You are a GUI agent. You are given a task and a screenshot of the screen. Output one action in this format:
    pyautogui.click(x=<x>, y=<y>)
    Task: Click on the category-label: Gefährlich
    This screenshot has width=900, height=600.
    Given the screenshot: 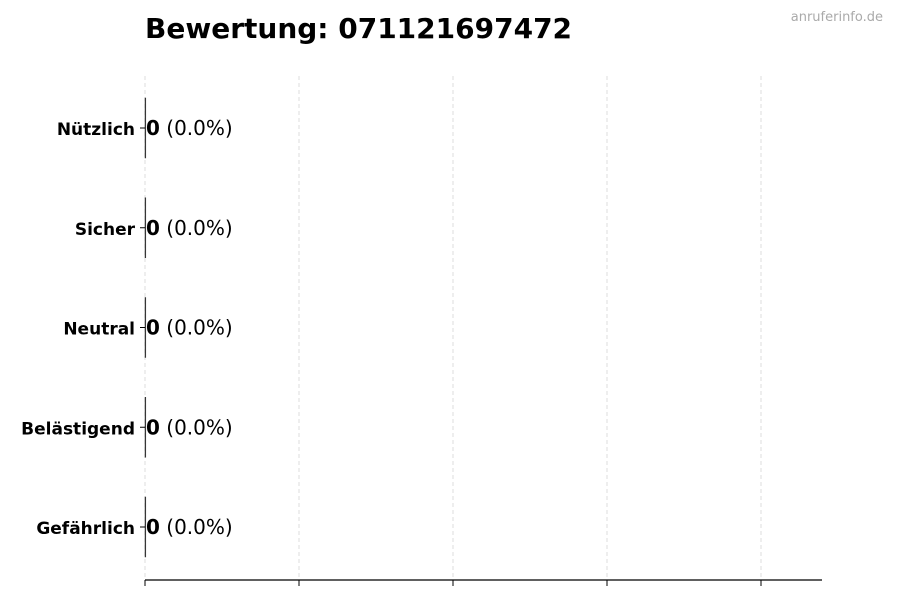 What is the action you would take?
    pyautogui.click(x=85, y=529)
    